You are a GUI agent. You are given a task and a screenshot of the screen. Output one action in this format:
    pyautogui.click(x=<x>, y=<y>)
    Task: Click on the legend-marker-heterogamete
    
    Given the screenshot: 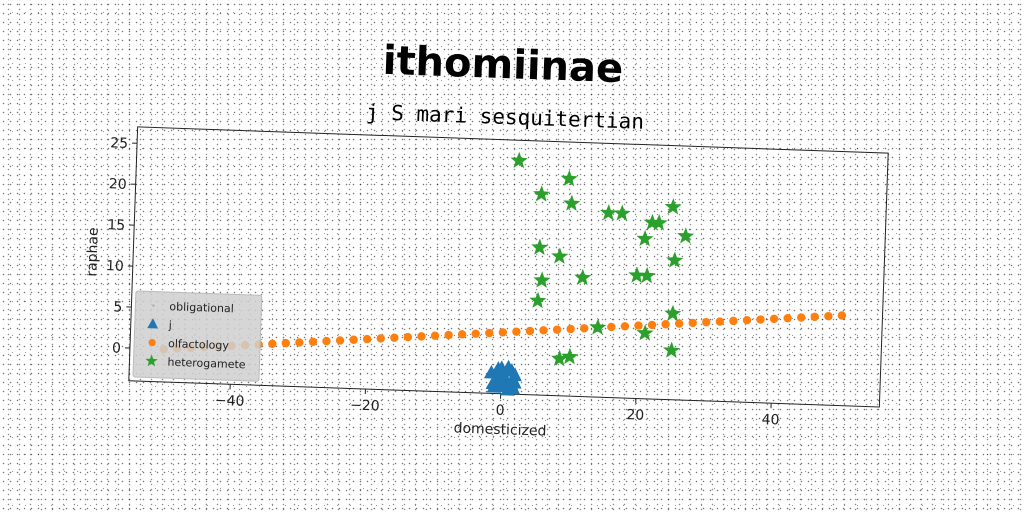 What is the action you would take?
    pyautogui.click(x=151, y=360)
    